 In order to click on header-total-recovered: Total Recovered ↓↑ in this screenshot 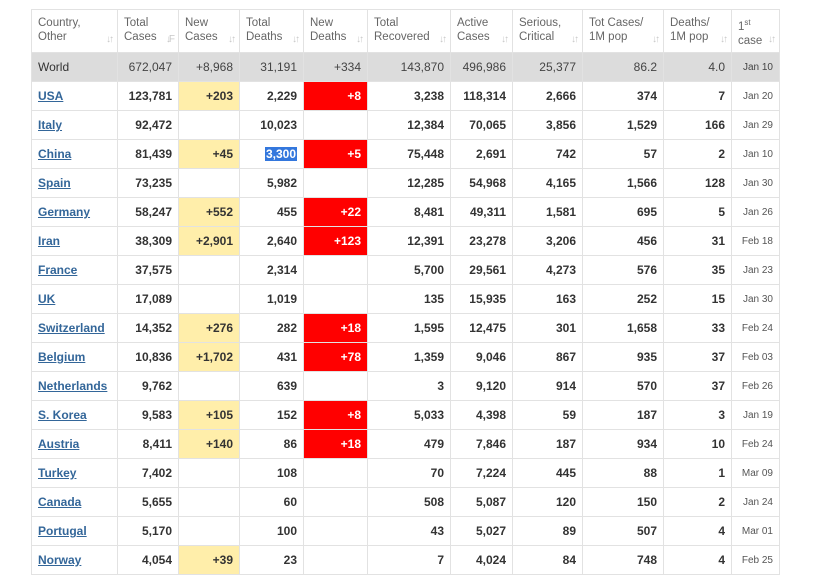, I will do `click(409, 31)`.